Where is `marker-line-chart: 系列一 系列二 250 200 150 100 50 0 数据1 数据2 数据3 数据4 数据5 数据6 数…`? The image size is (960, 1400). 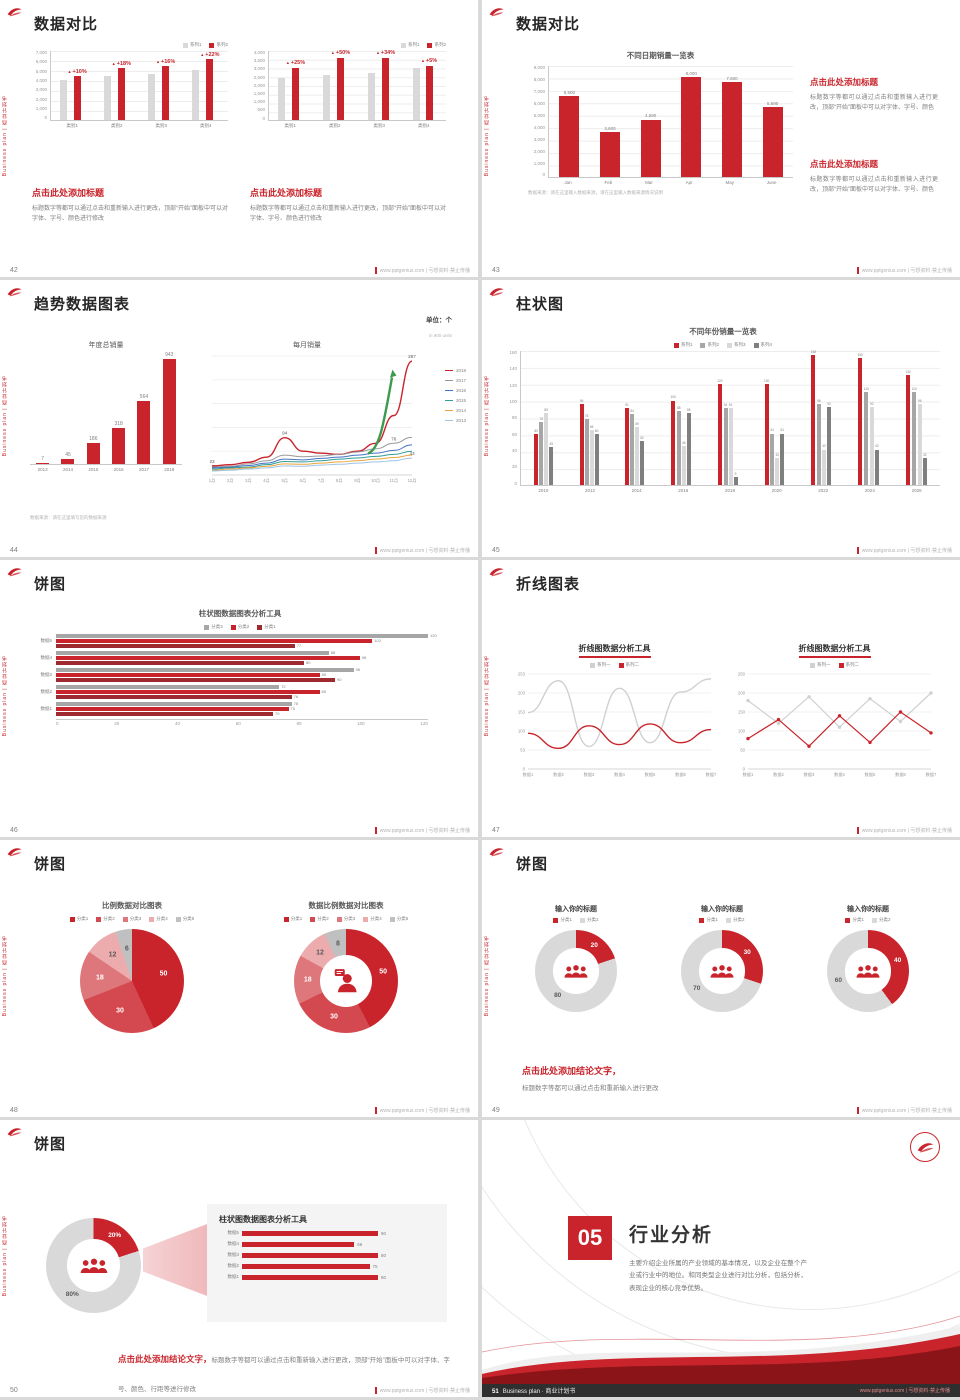
marker-line-chart: 系列一 系列二 250 200 150 100 50 0 数据1 数据2 数据3 数据4 数据5 数据6 数… is located at coordinates (834, 723).